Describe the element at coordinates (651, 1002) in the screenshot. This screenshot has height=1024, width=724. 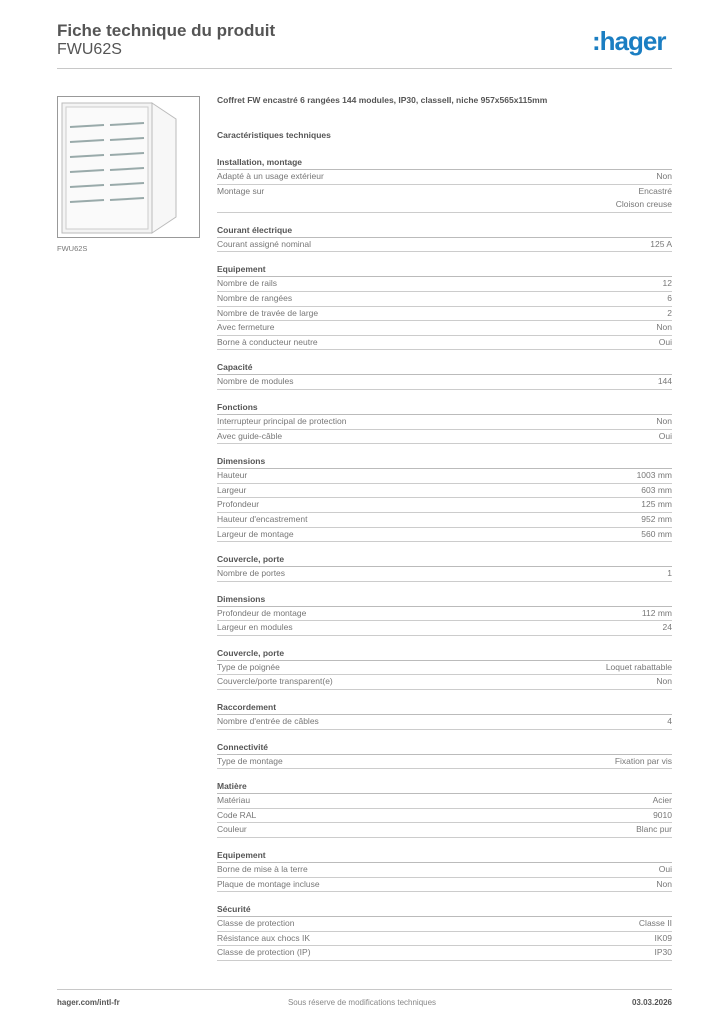
I see `footer-date: 03.03.2026` at that location.